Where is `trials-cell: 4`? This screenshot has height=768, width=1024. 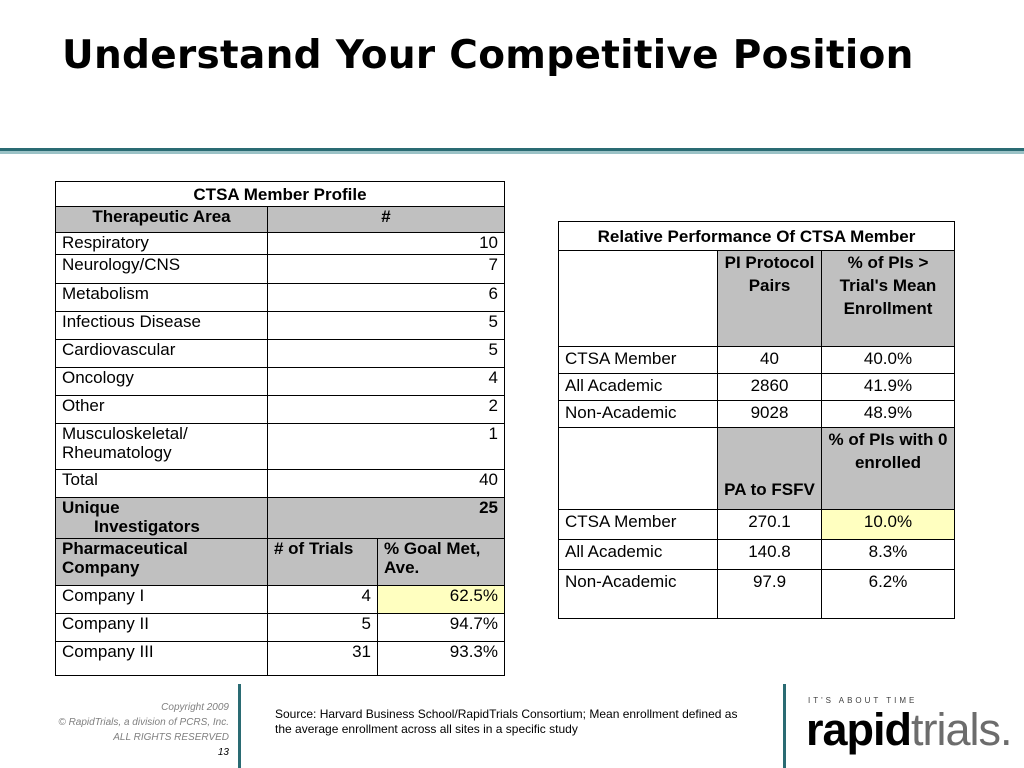 trials-cell: 4 is located at coordinates (322, 599).